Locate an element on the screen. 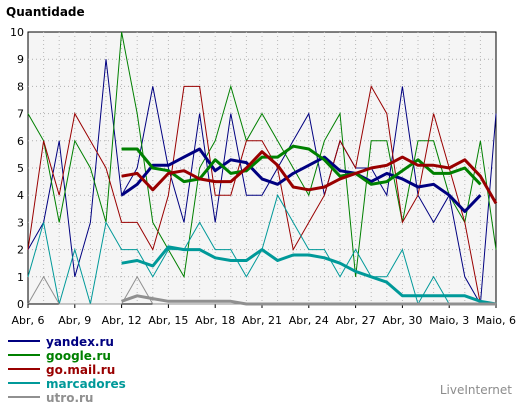 This screenshot has height=405, width=520. y-tick-label: 4 is located at coordinates (20, 195).